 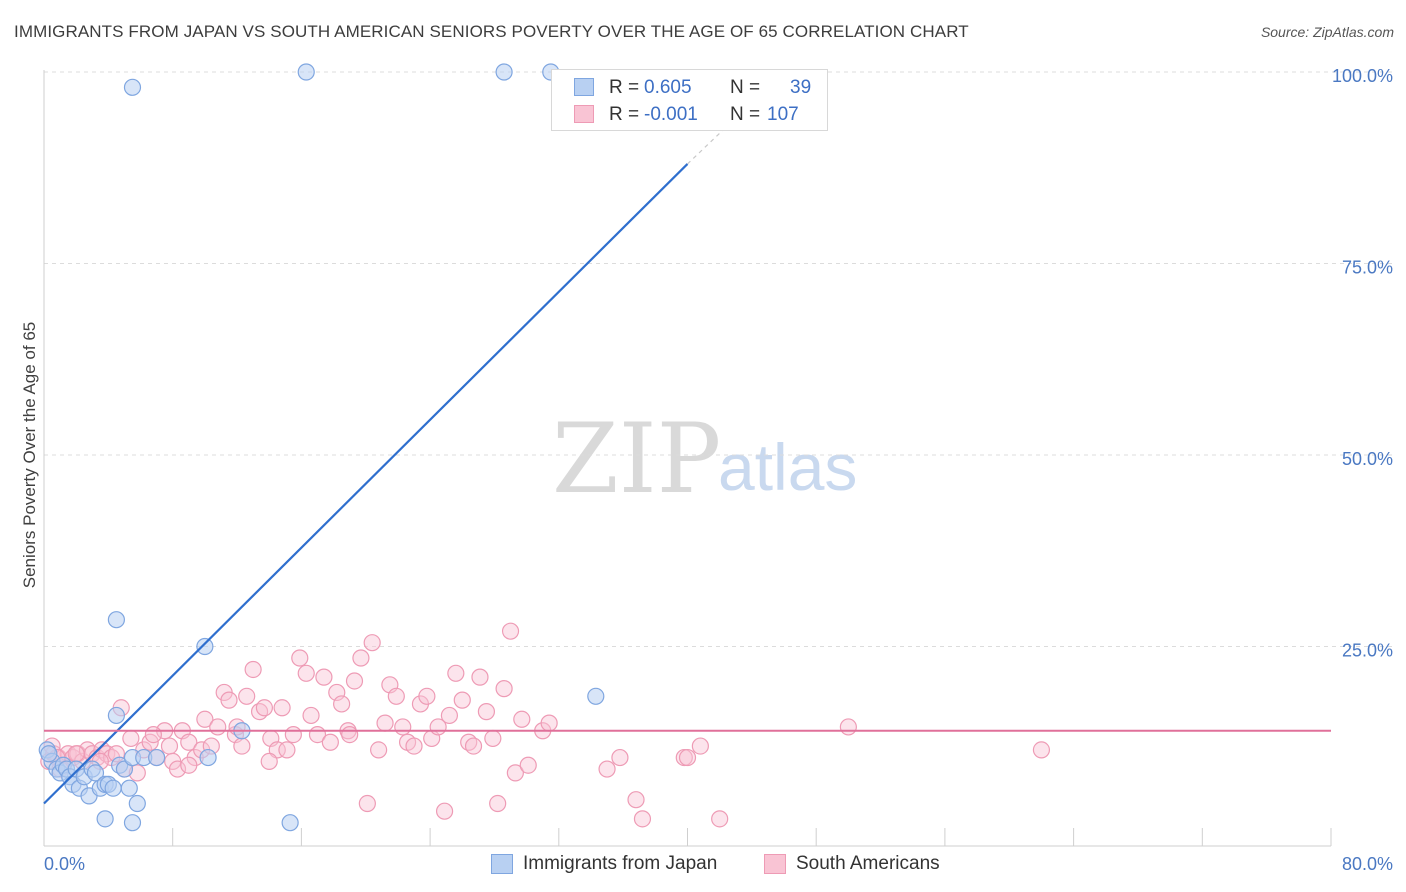 I want to click on x-tick-label: 80.0%, so click(x=1367, y=864).